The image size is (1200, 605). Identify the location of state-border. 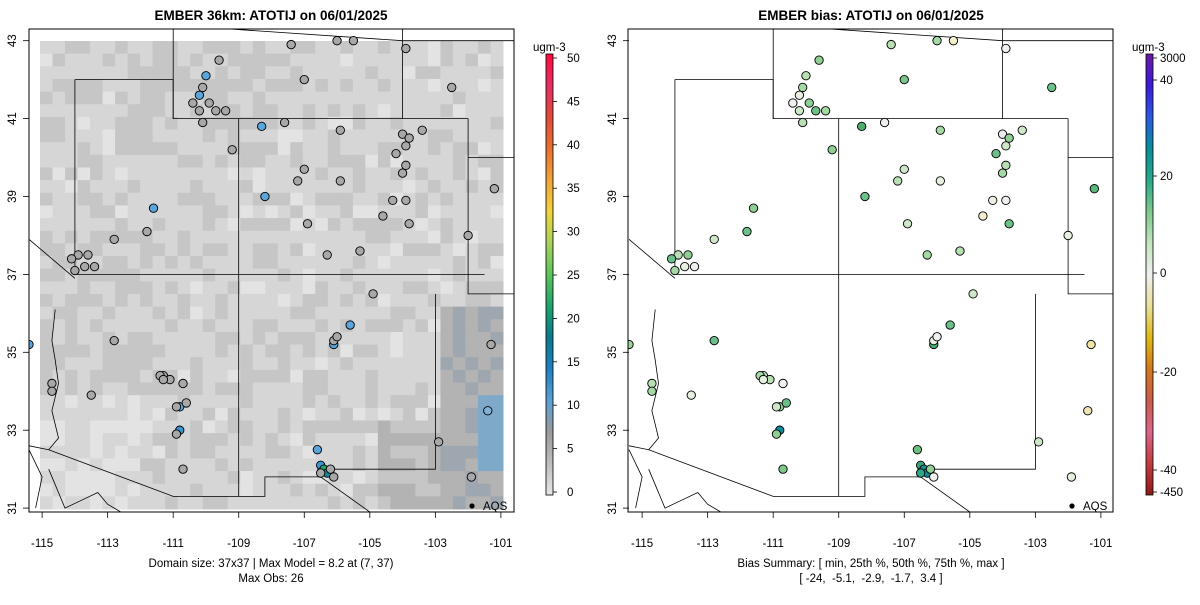
(976, 381).